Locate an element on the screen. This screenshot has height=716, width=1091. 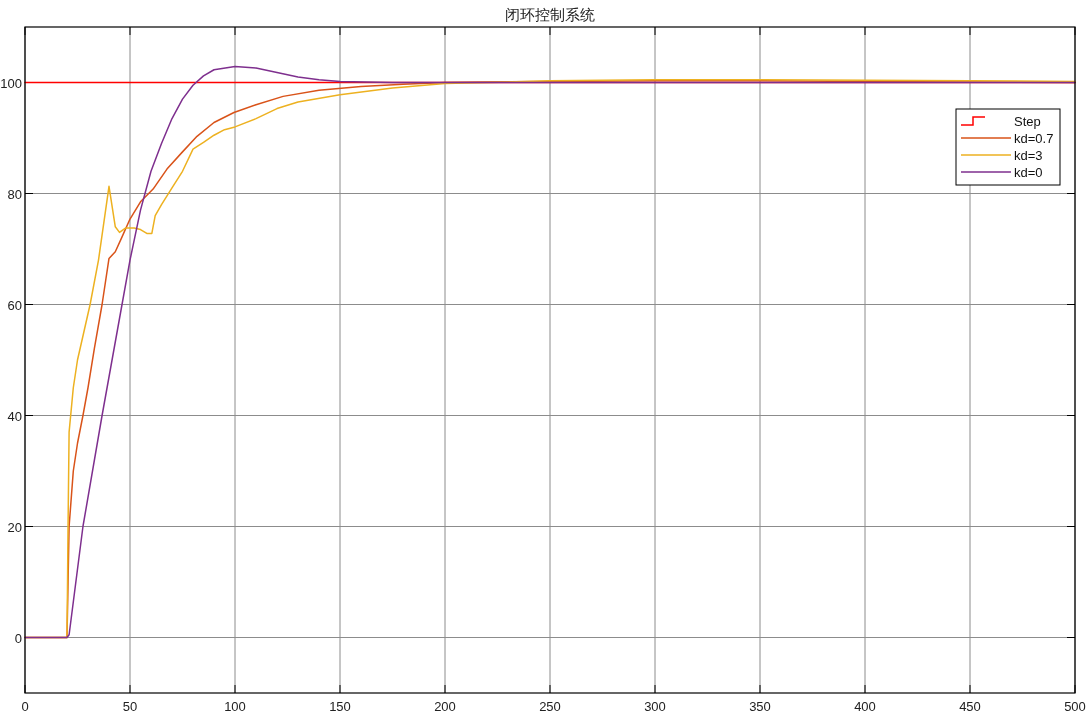
x-tick-label: 300 is located at coordinates (655, 706).